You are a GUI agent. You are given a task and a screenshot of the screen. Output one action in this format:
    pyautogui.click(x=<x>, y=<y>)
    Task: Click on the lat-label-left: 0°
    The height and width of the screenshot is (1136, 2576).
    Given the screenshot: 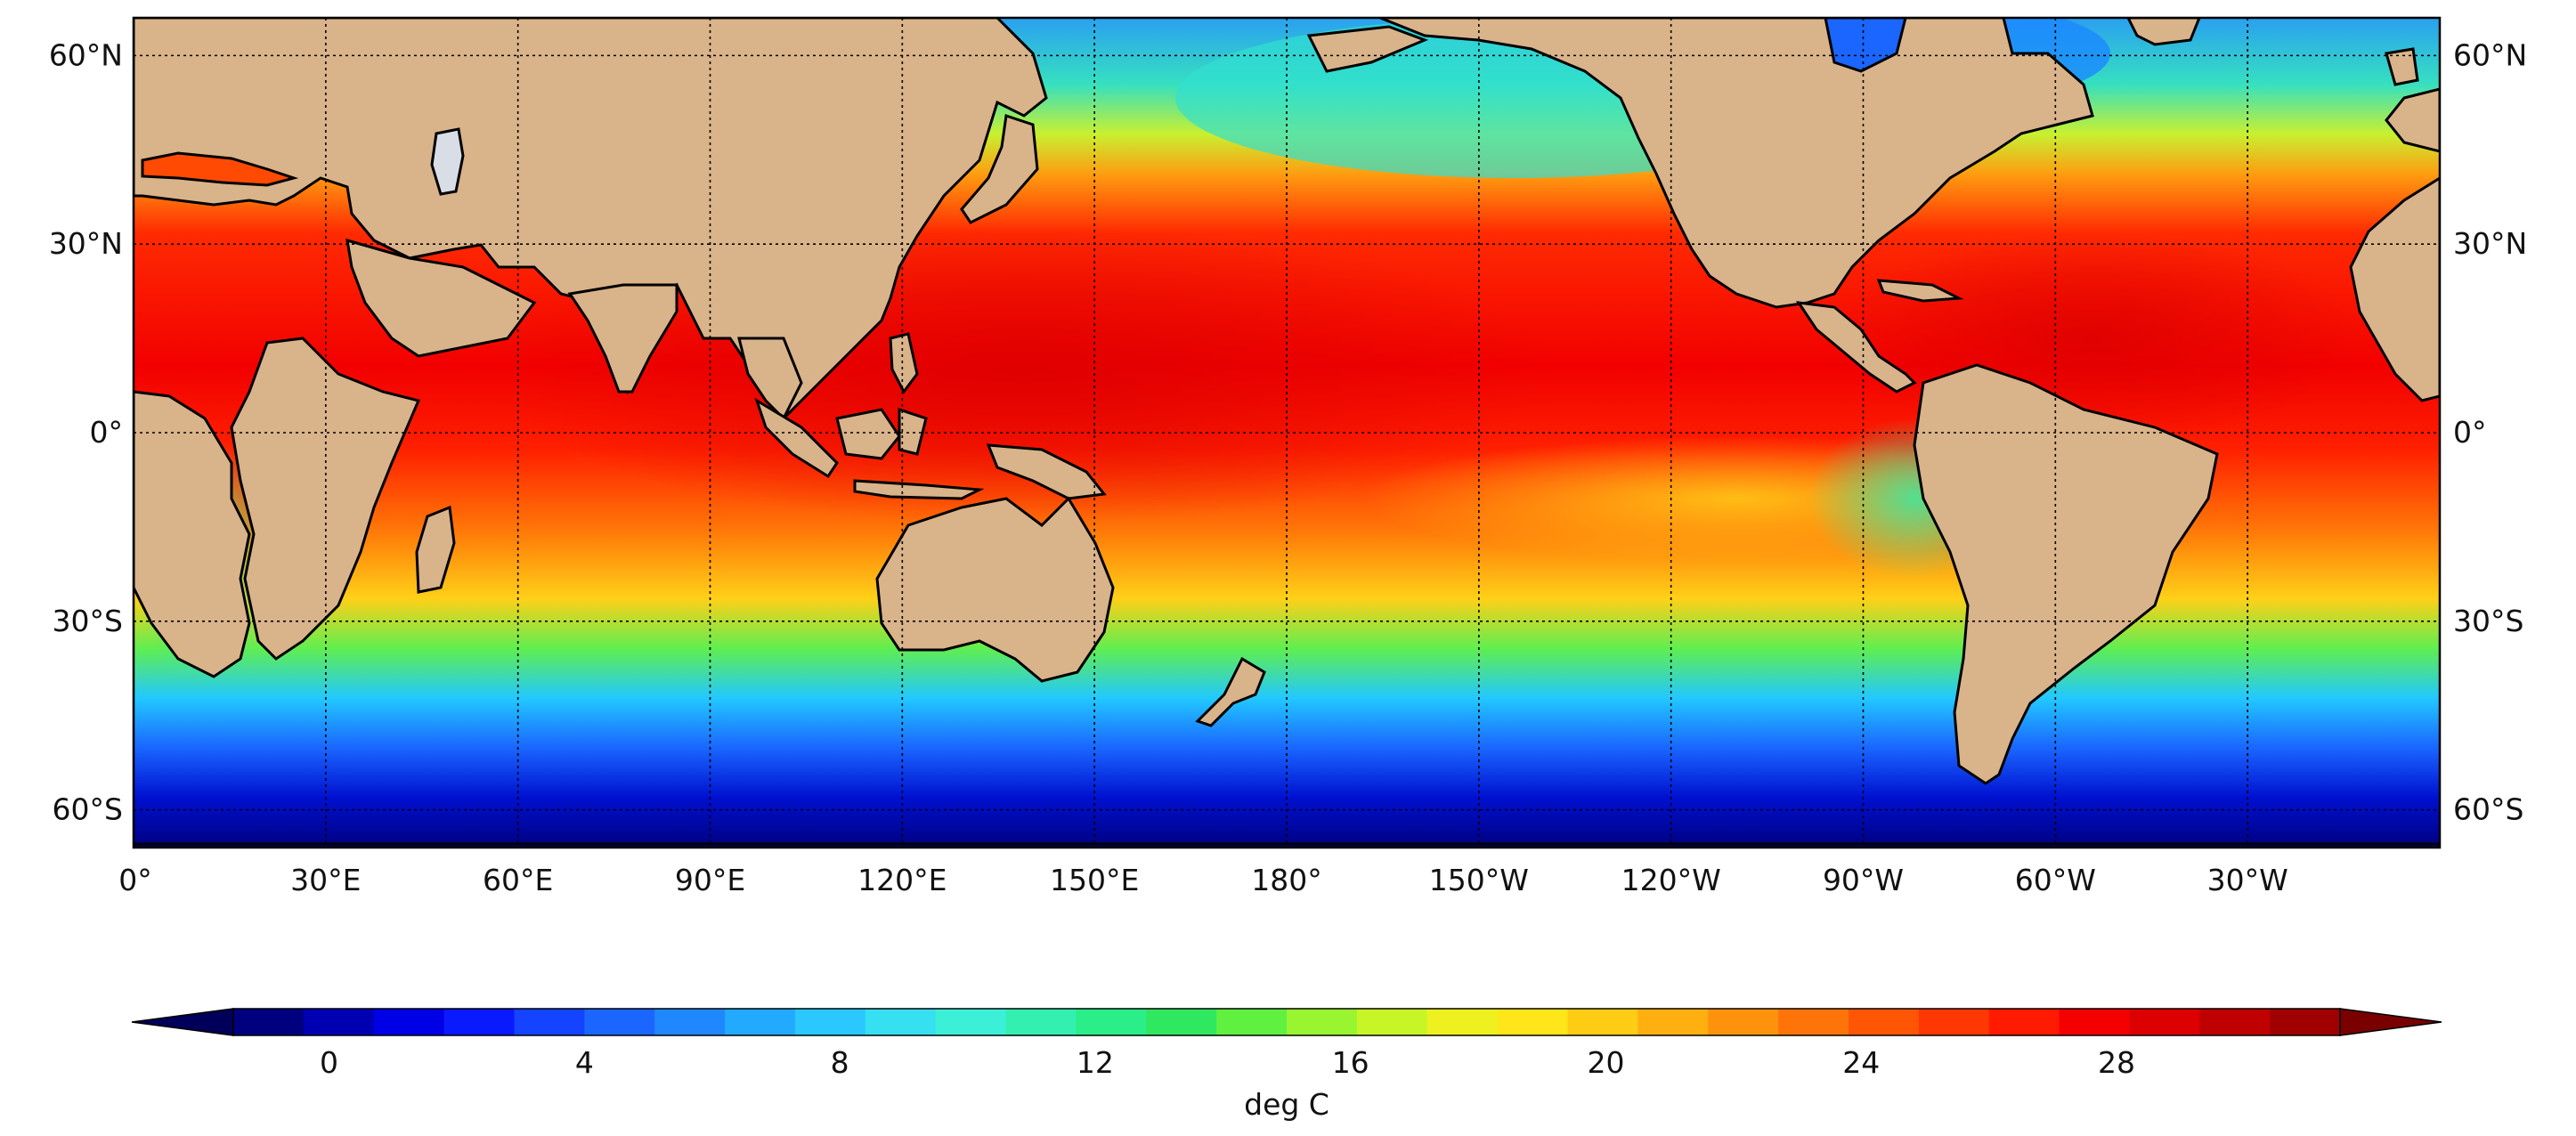 What is the action you would take?
    pyautogui.click(x=107, y=432)
    